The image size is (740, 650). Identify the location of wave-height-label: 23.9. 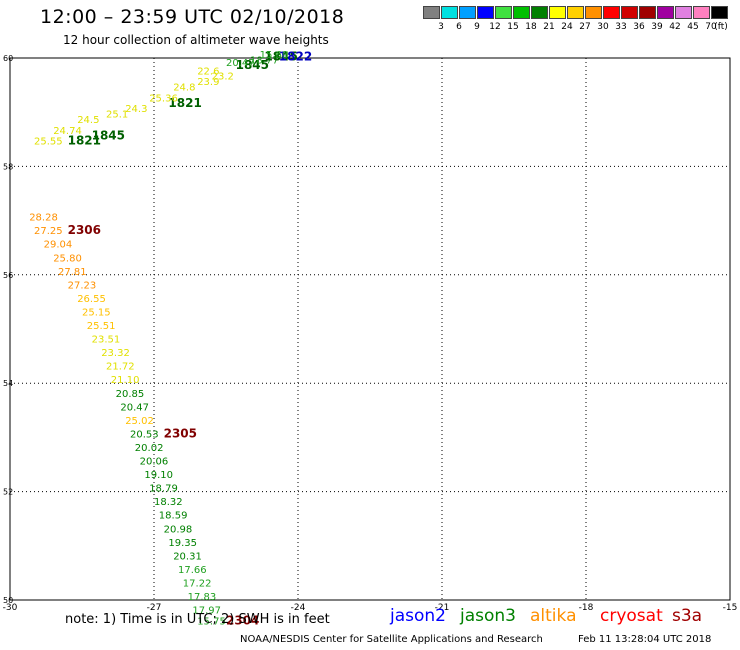
(208, 82).